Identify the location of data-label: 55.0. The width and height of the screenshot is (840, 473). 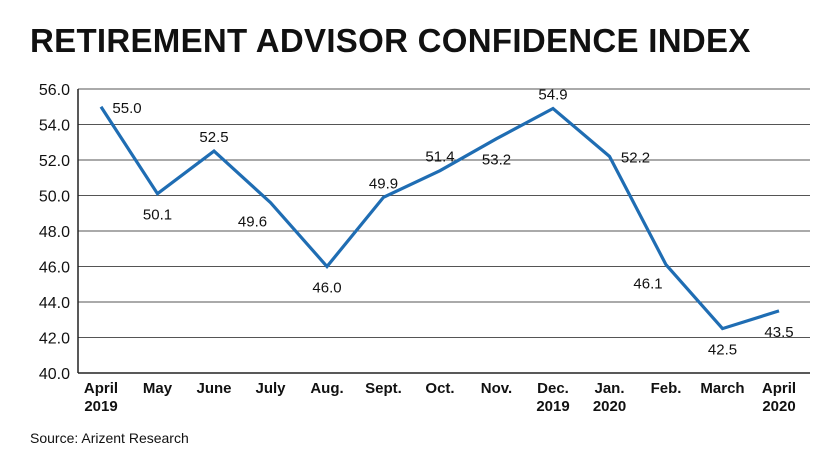
(126, 108).